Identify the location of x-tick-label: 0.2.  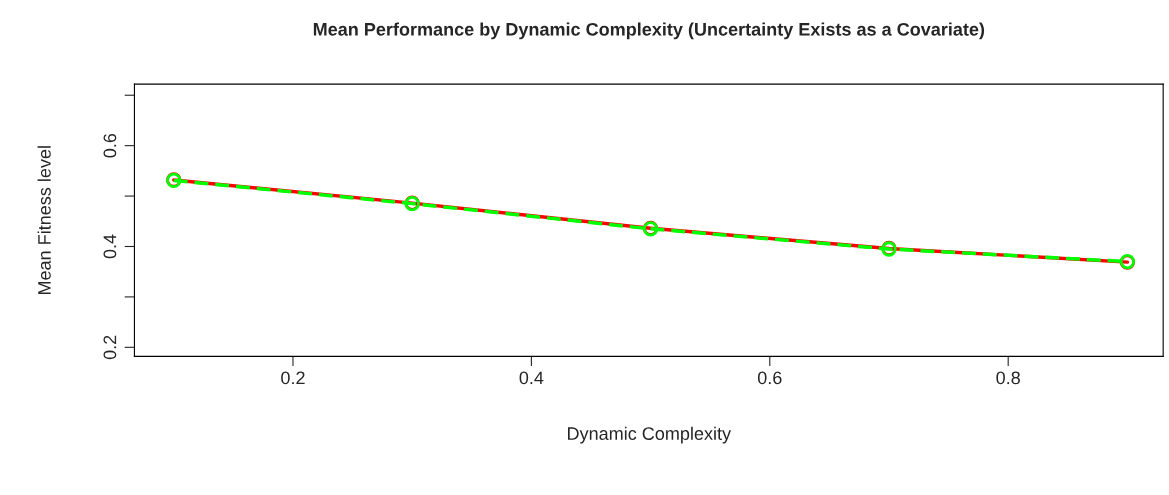
(293, 378).